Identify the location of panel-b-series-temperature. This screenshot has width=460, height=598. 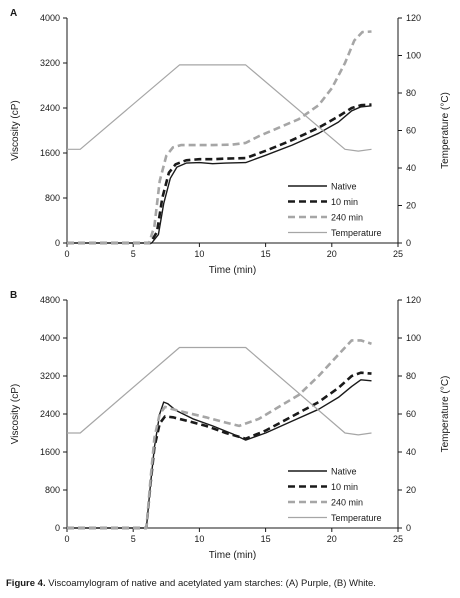
(219, 391).